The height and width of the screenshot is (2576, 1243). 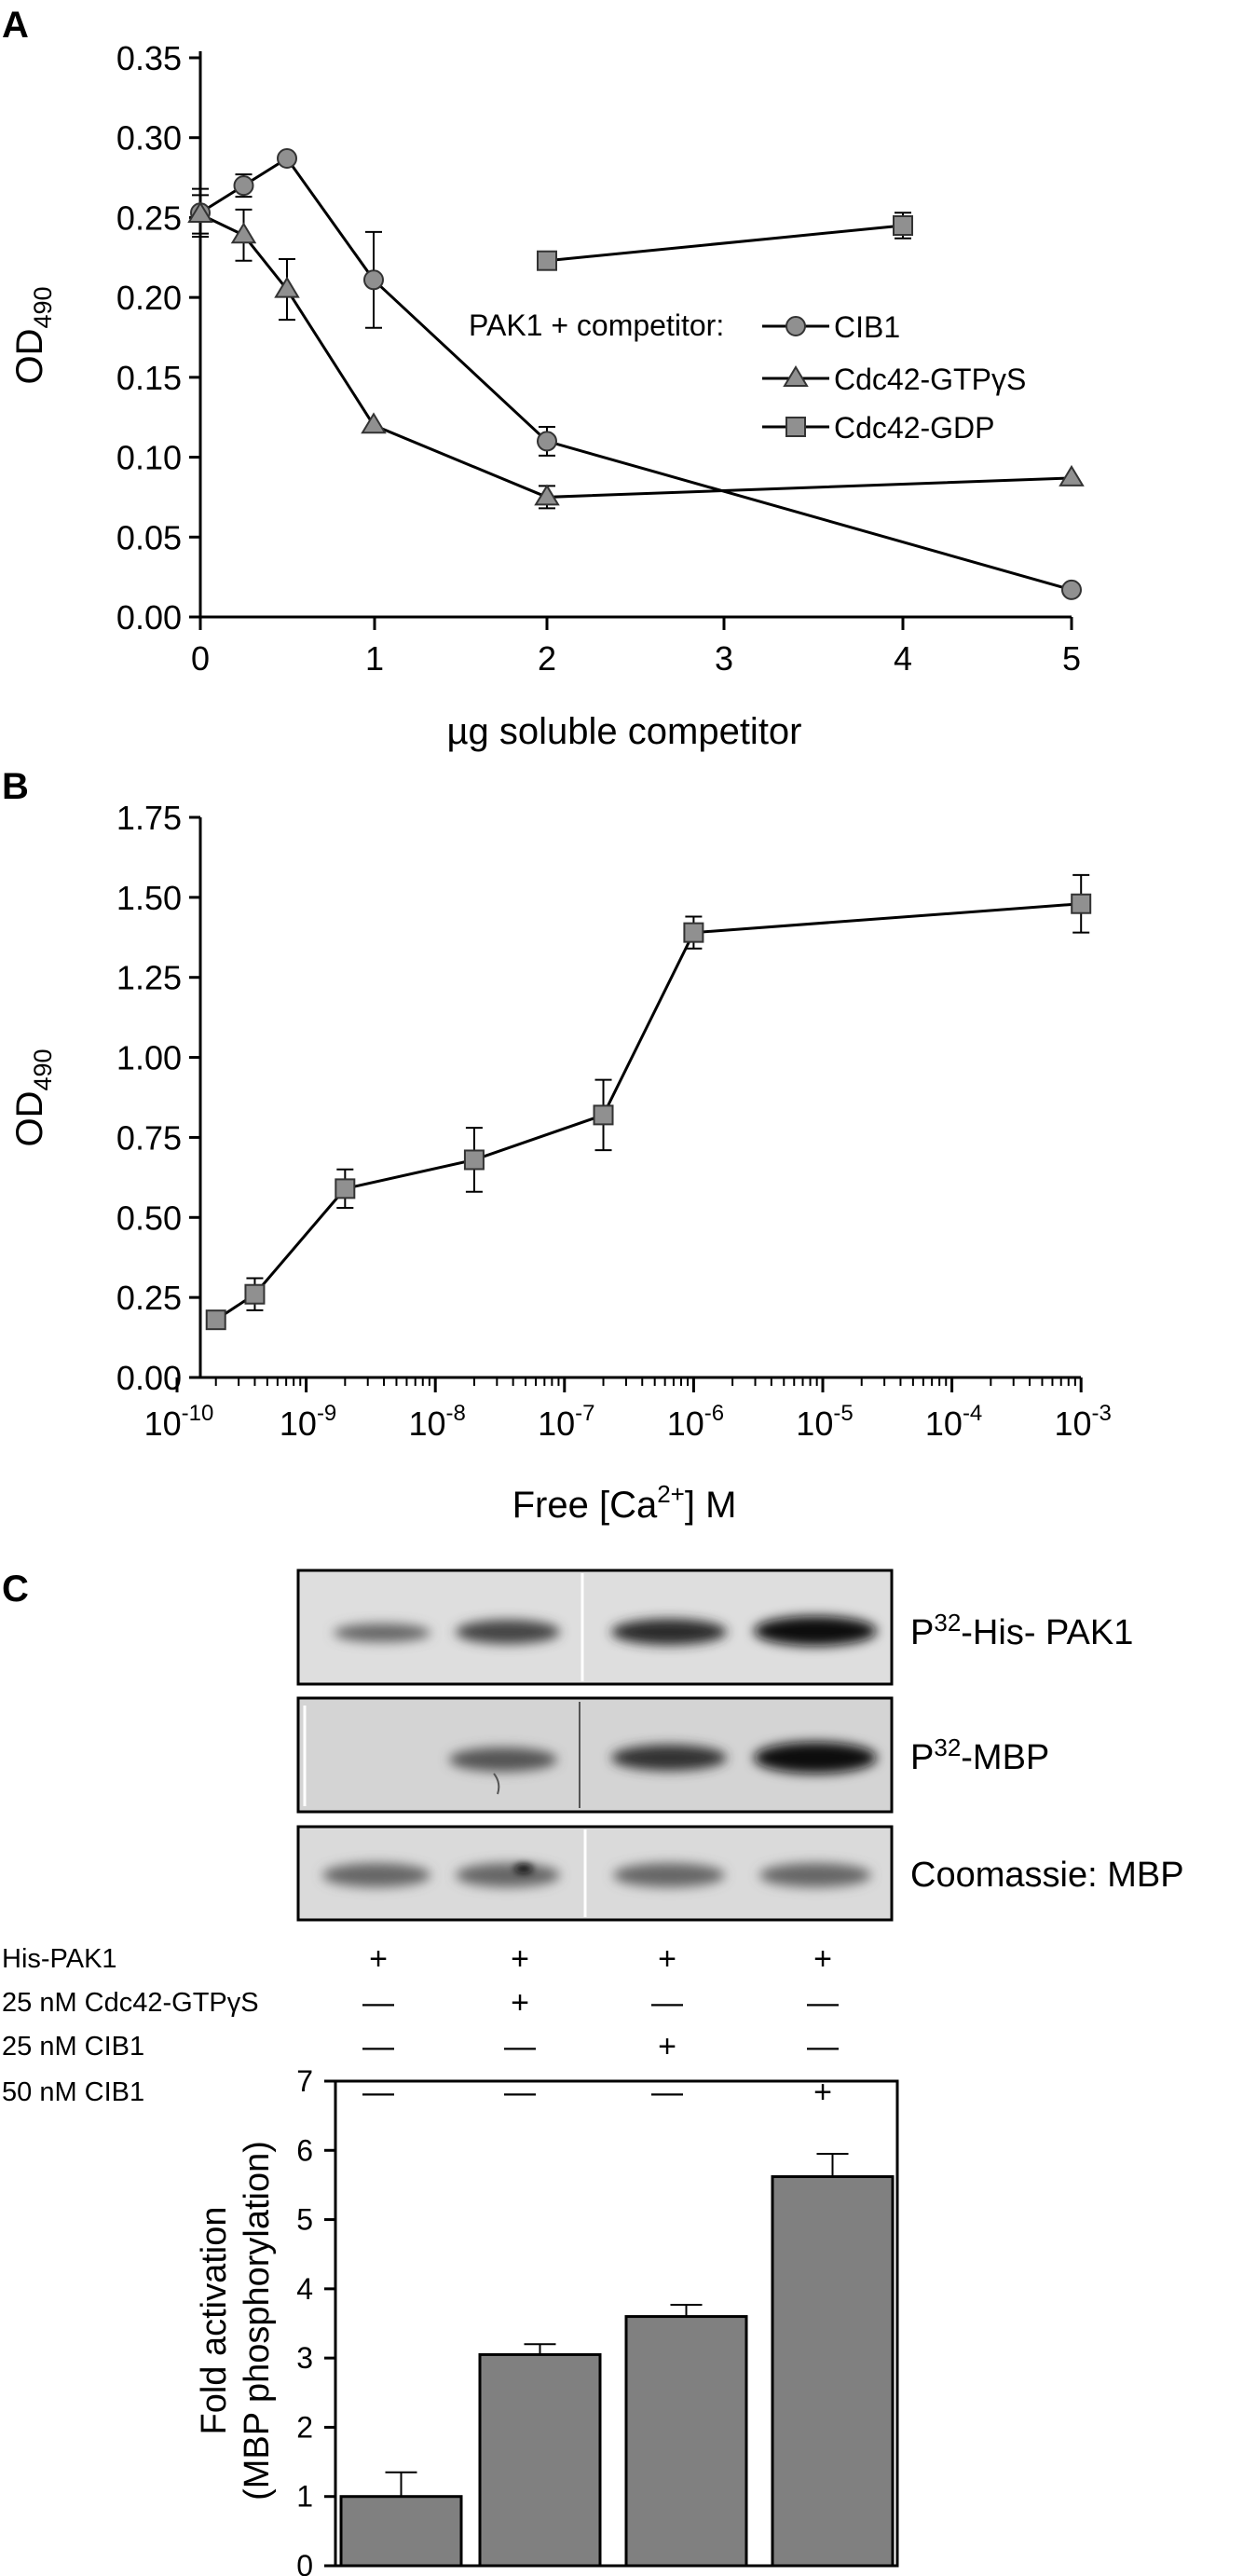 I want to click on y-tick-label: 3, so click(x=304, y=2358).